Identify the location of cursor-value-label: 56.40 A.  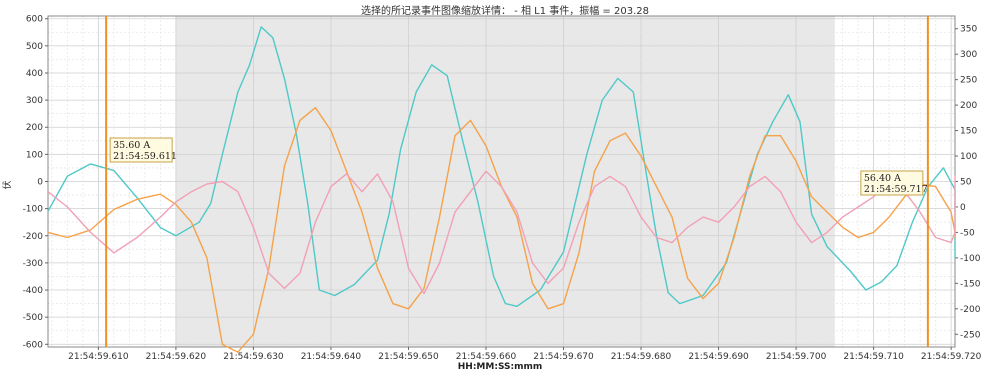
(882, 178).